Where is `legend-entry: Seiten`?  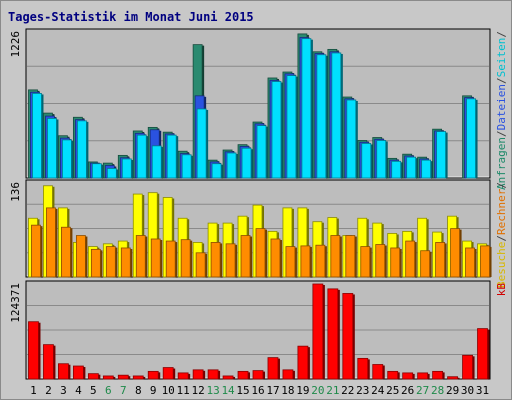 legend-entry: Seiten is located at coordinates (501, 58).